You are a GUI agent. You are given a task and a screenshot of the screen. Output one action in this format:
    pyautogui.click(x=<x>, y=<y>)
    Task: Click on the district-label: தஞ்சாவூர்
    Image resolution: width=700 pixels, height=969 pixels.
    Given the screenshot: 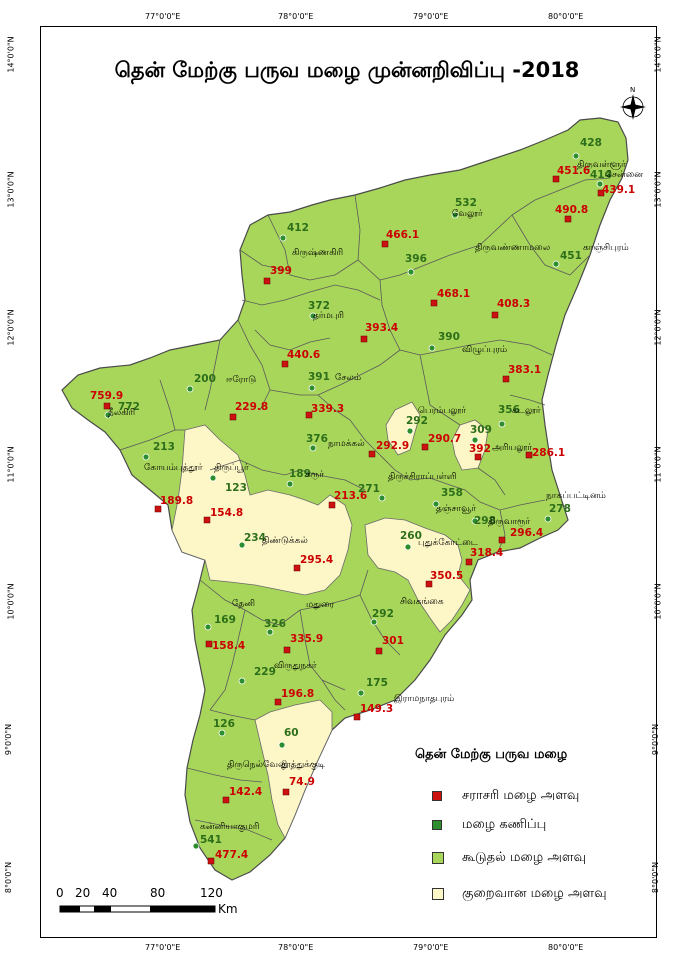 What is the action you would take?
    pyautogui.click(x=456, y=509)
    